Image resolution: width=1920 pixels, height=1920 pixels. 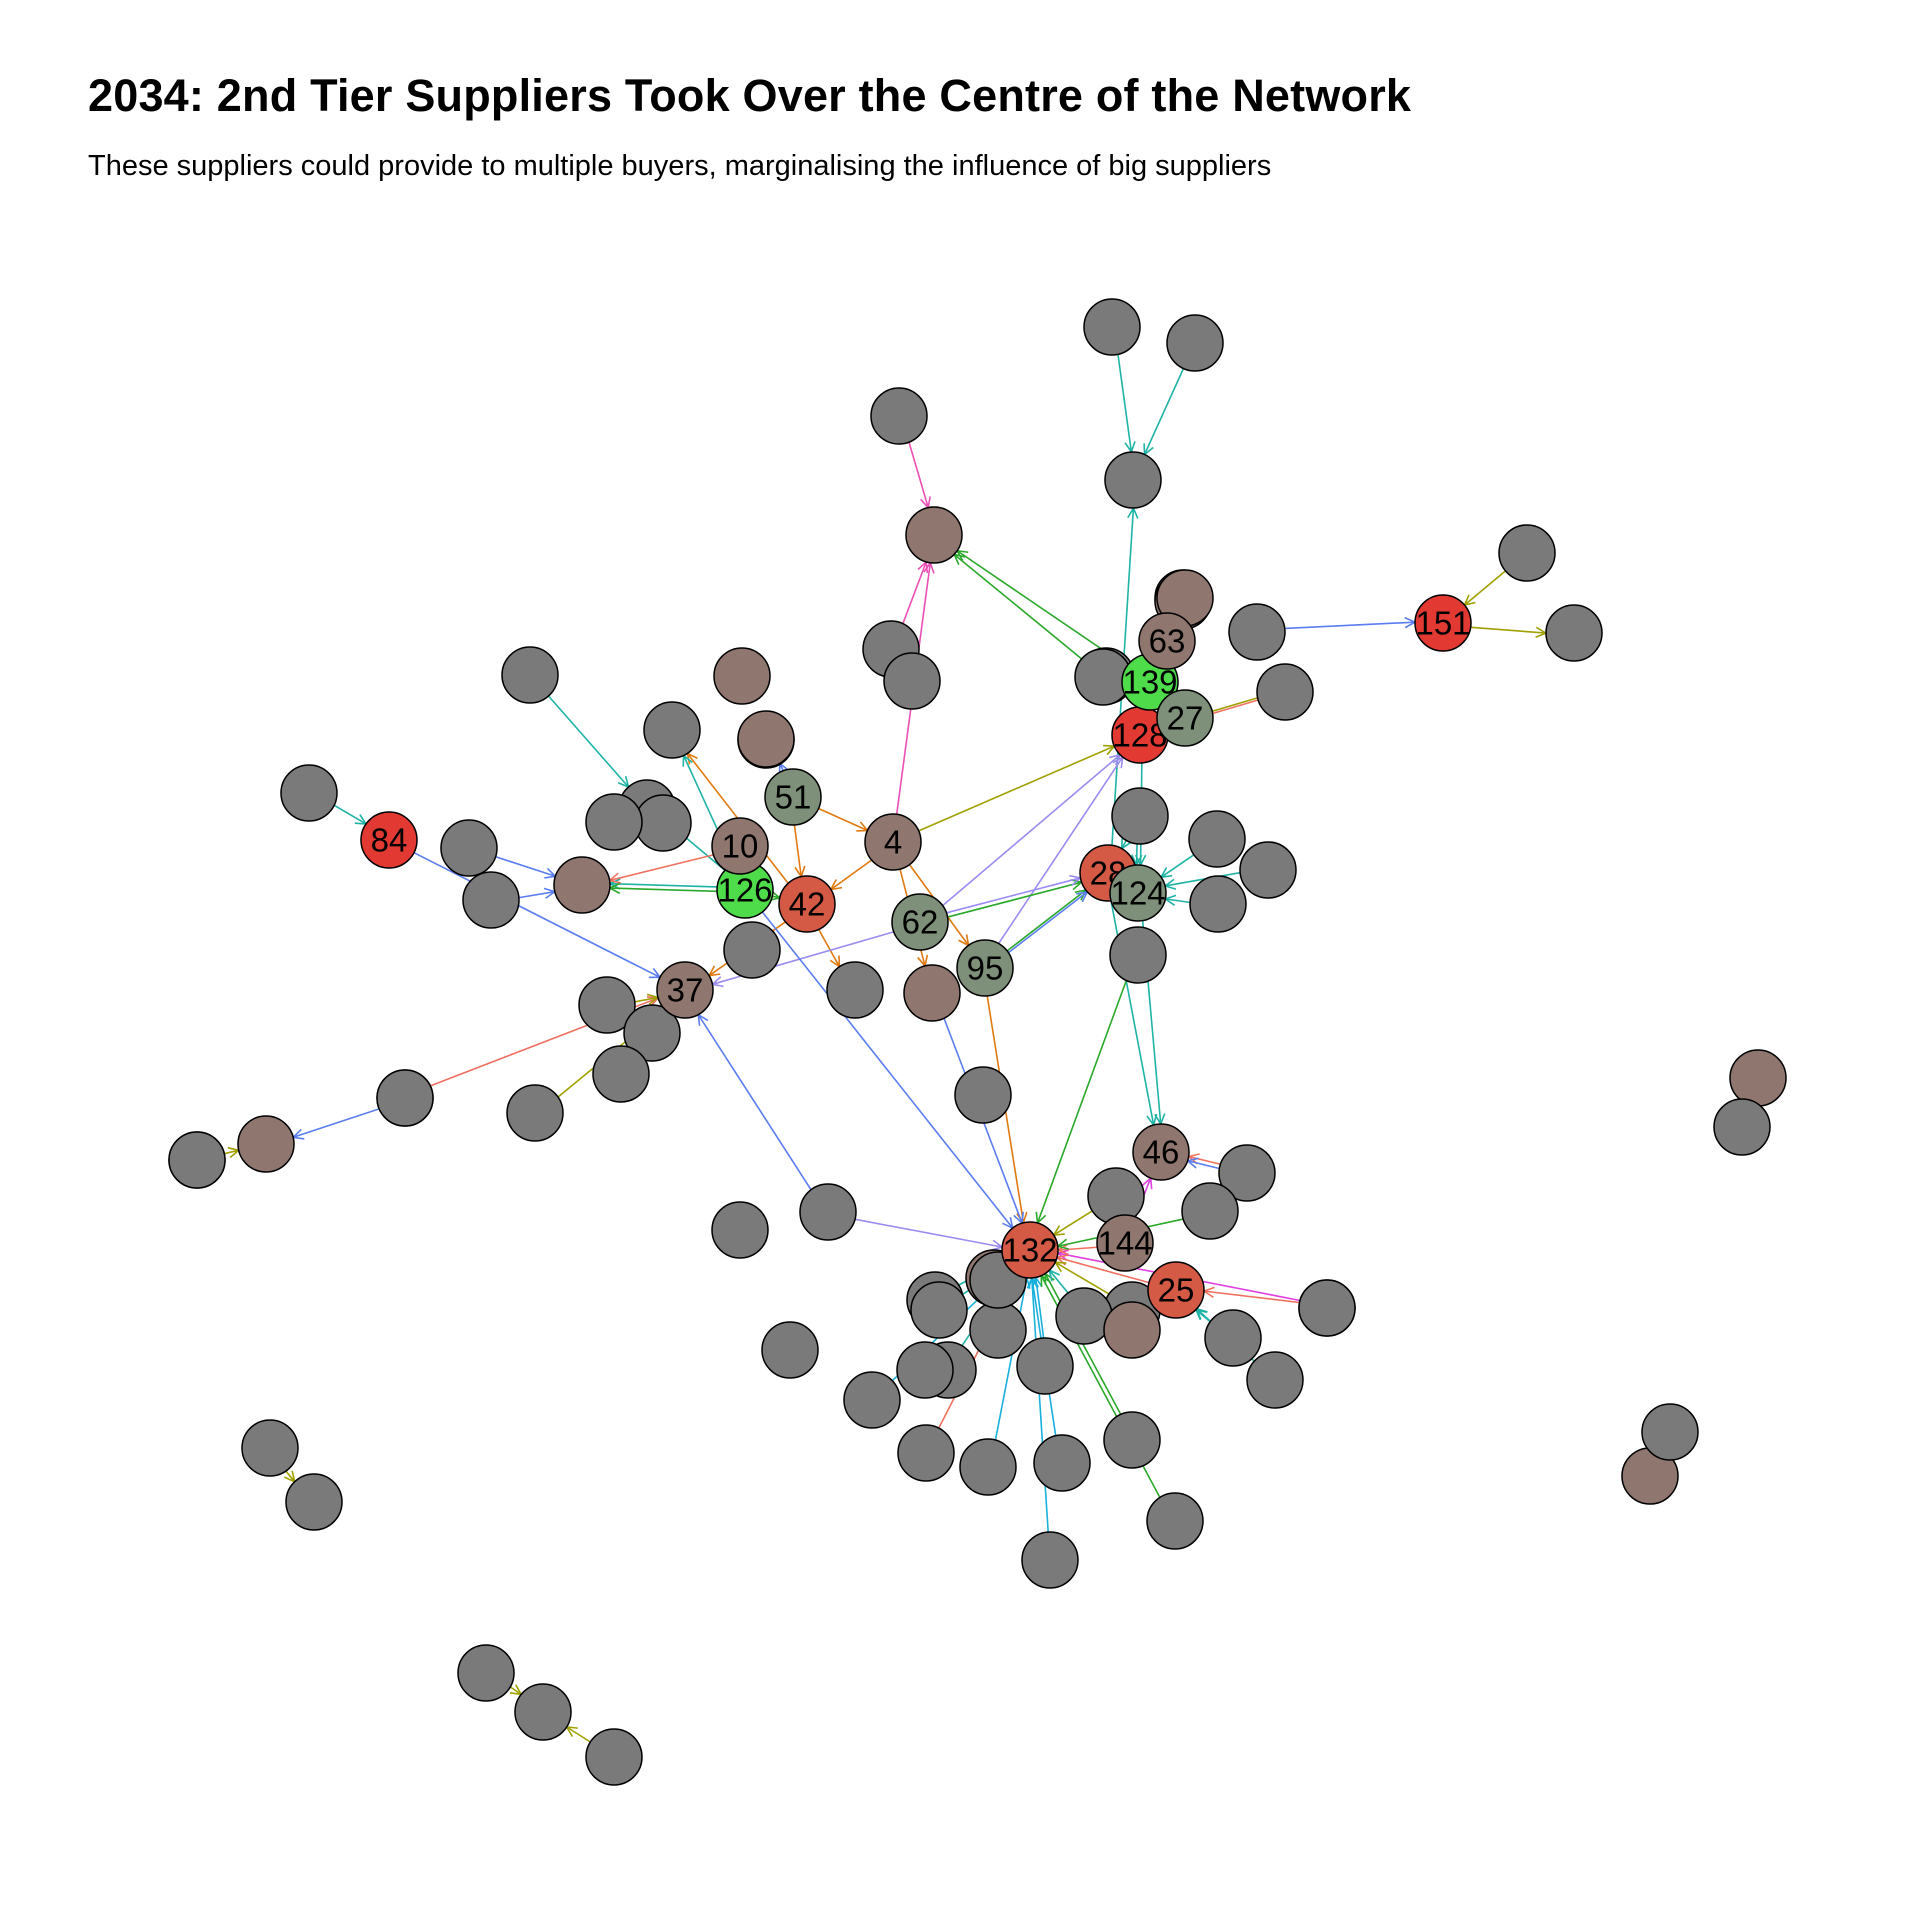 I want to click on node-g22, so click(x=309, y=793).